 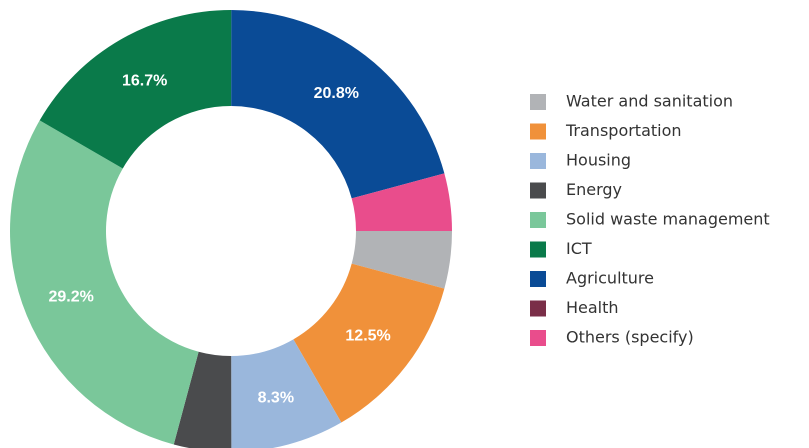 What do you see at coordinates (336, 93) in the screenshot?
I see `data-label: 20.8%` at bounding box center [336, 93].